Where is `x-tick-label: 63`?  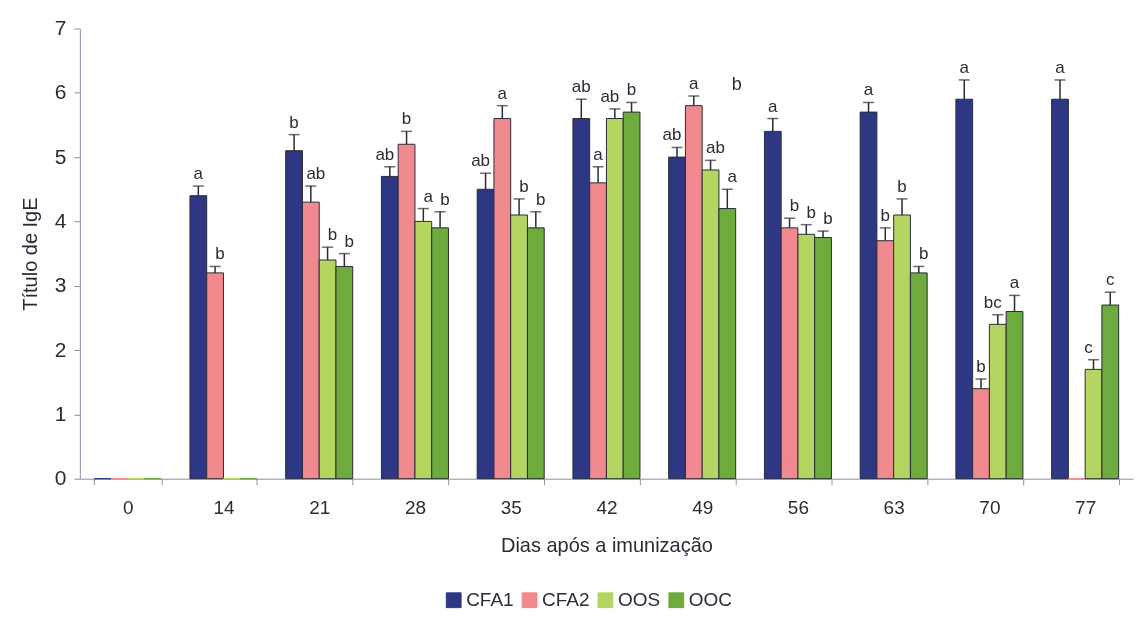
x-tick-label: 63 is located at coordinates (894, 508).